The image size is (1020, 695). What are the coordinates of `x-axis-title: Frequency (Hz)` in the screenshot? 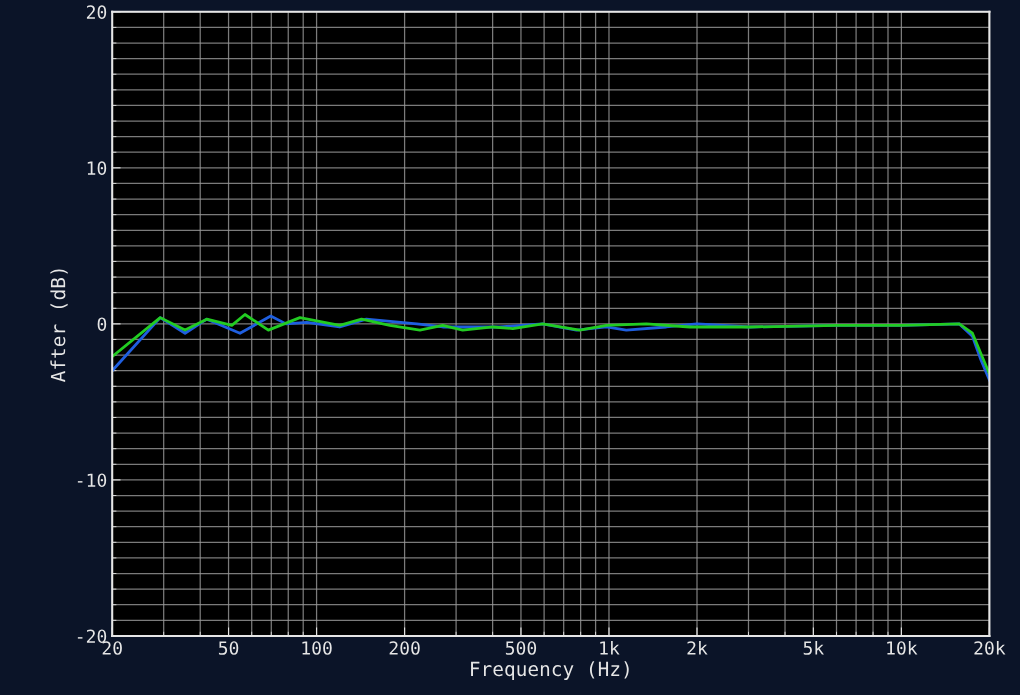 It's located at (550, 671).